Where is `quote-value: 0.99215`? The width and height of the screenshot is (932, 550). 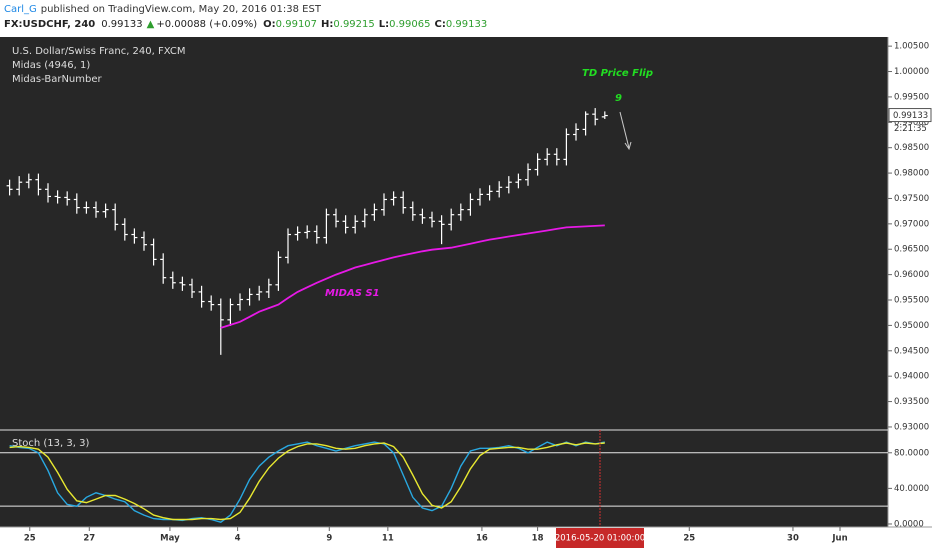 quote-value: 0.99215 is located at coordinates (353, 24).